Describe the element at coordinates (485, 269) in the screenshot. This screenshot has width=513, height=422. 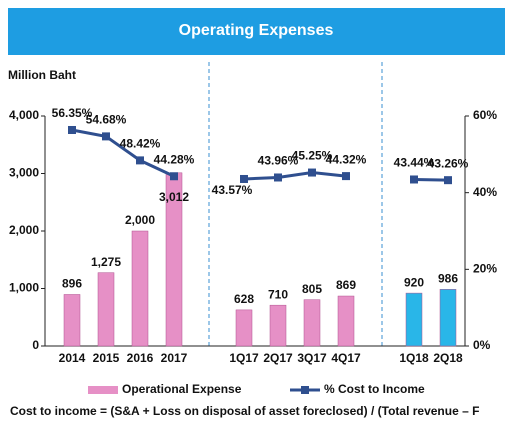
I see `y2-tick-label: 20%` at that location.